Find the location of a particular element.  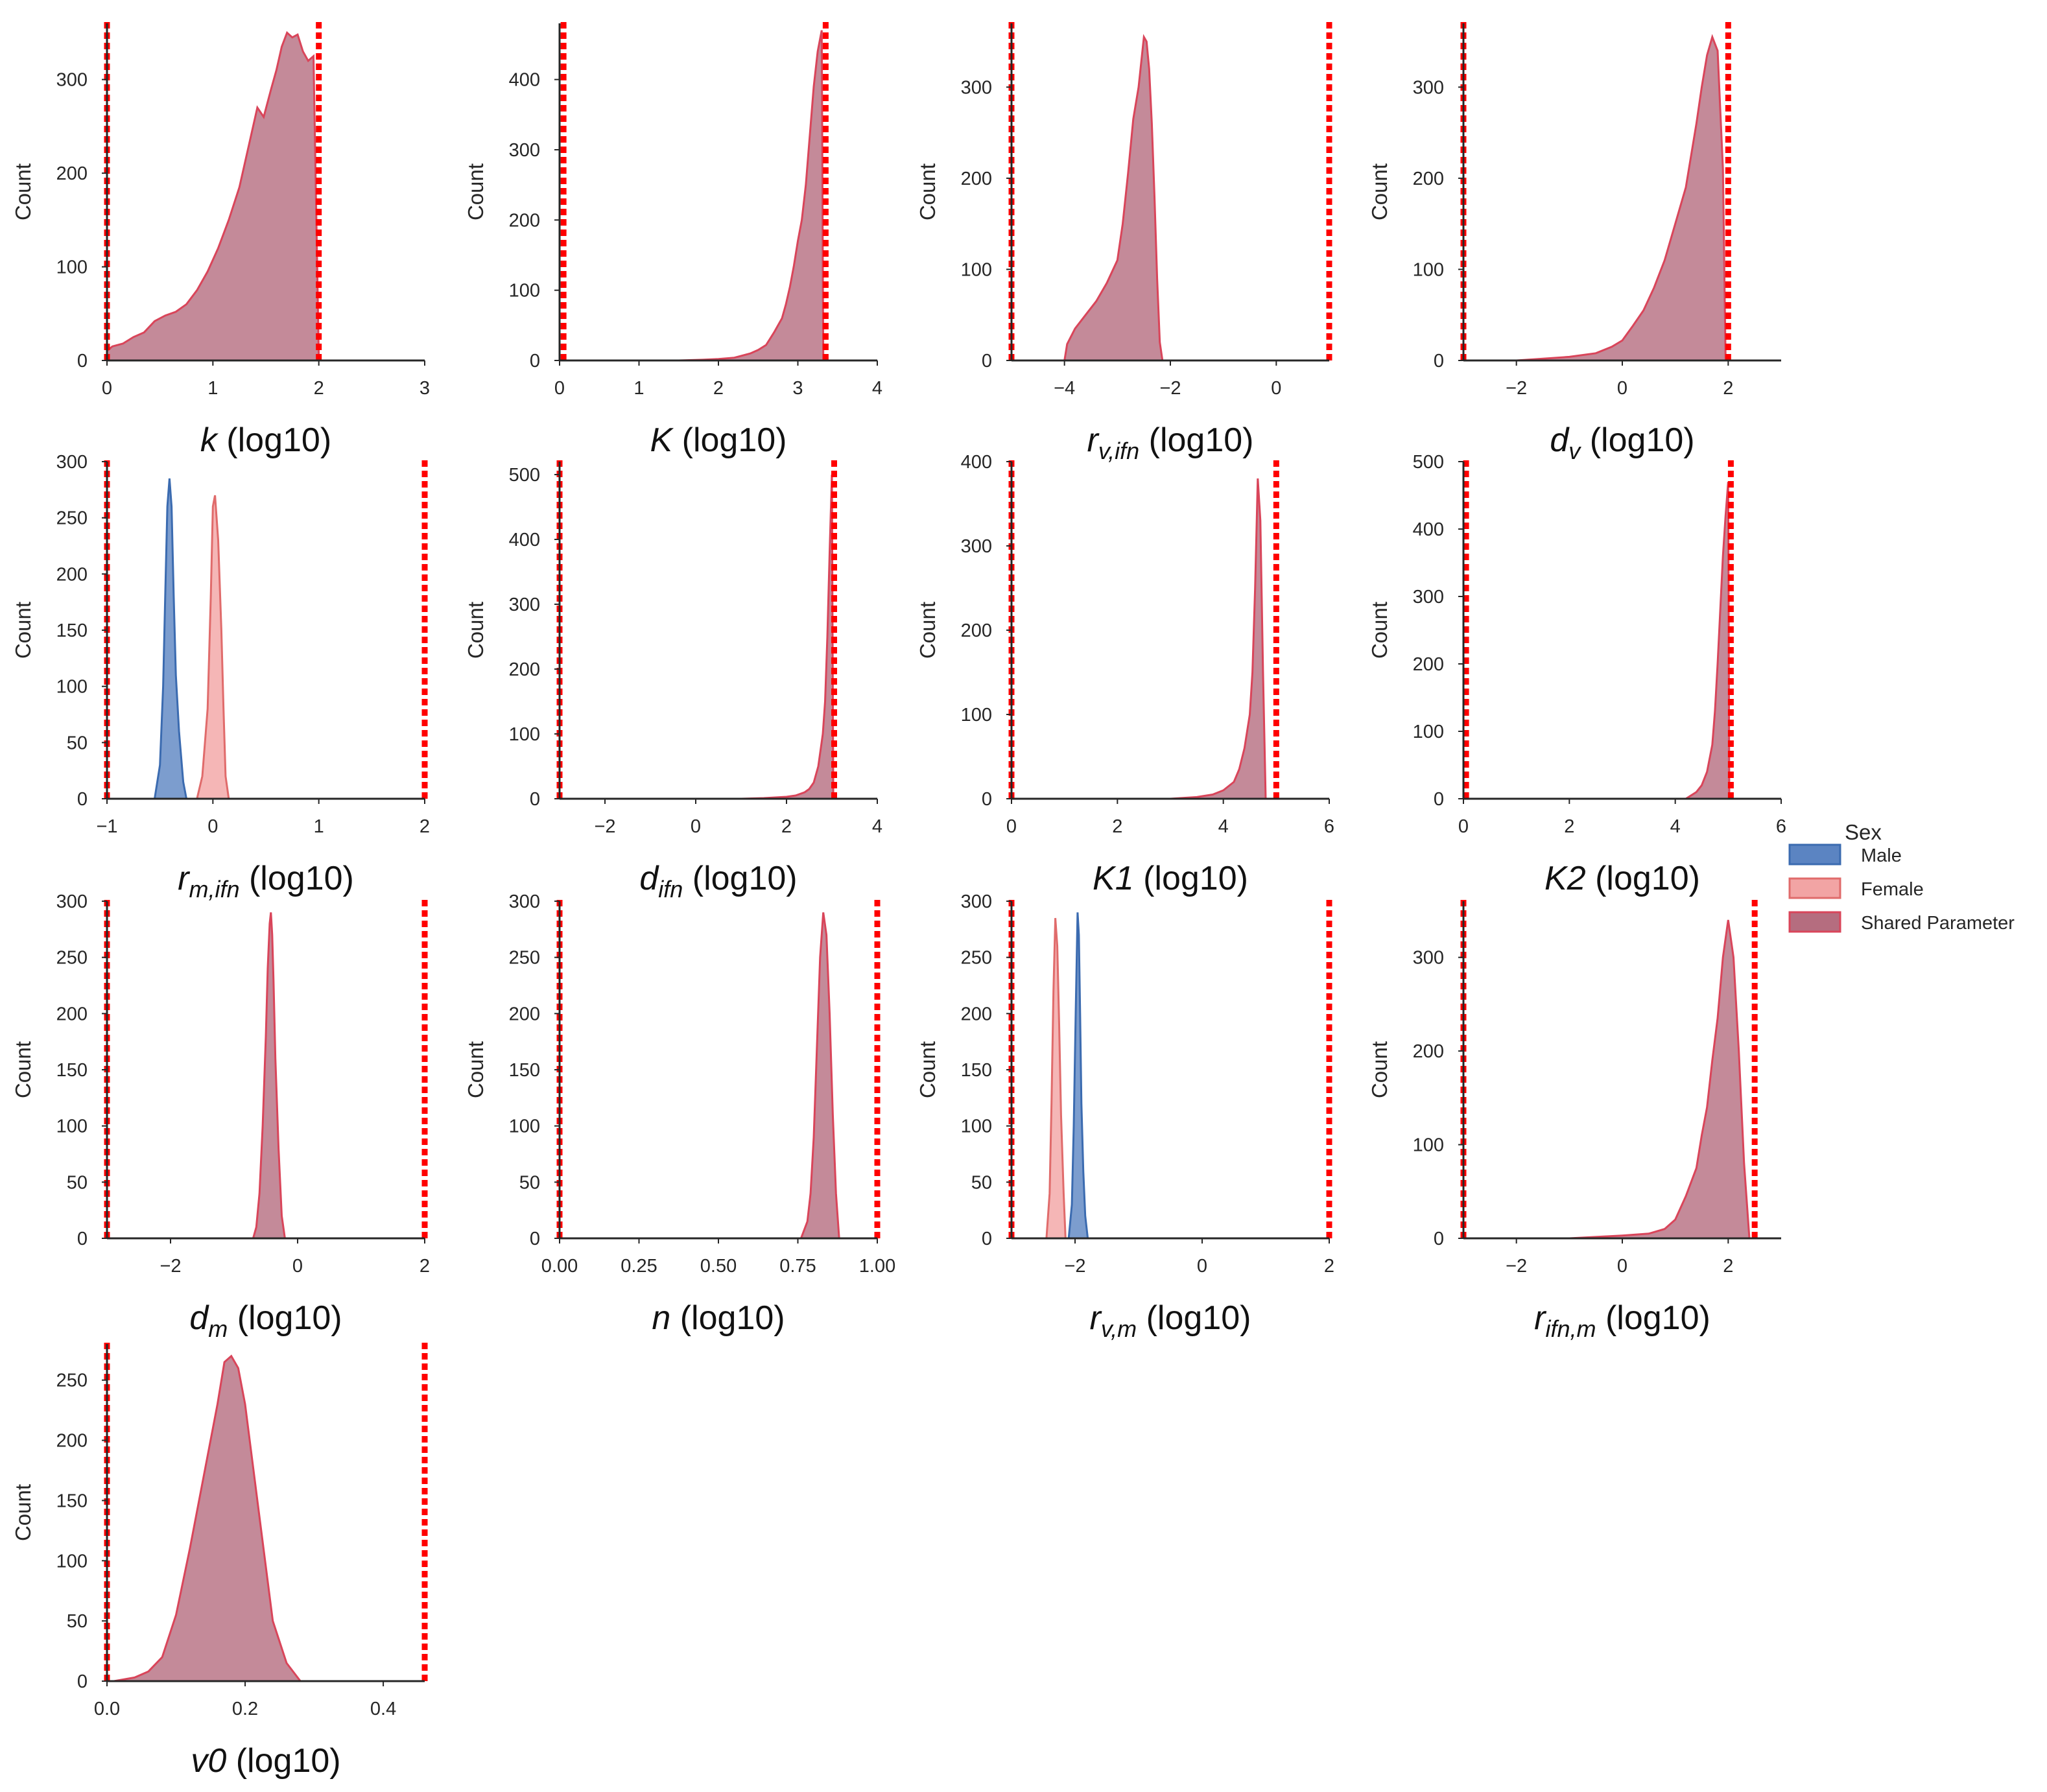

y-tick-label-r_ifn_m-3: 300 is located at coordinates (1428, 958).